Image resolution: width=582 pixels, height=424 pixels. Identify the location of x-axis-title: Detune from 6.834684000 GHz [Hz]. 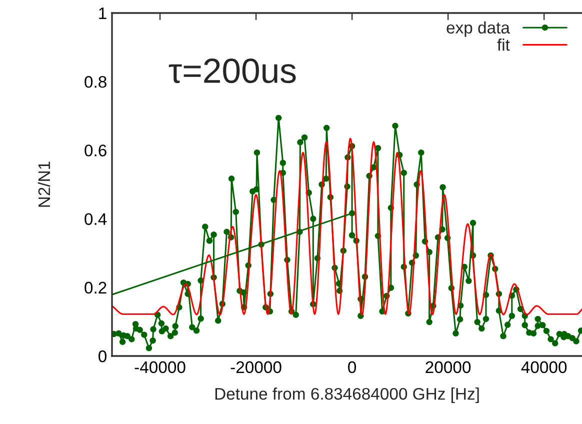
(347, 396).